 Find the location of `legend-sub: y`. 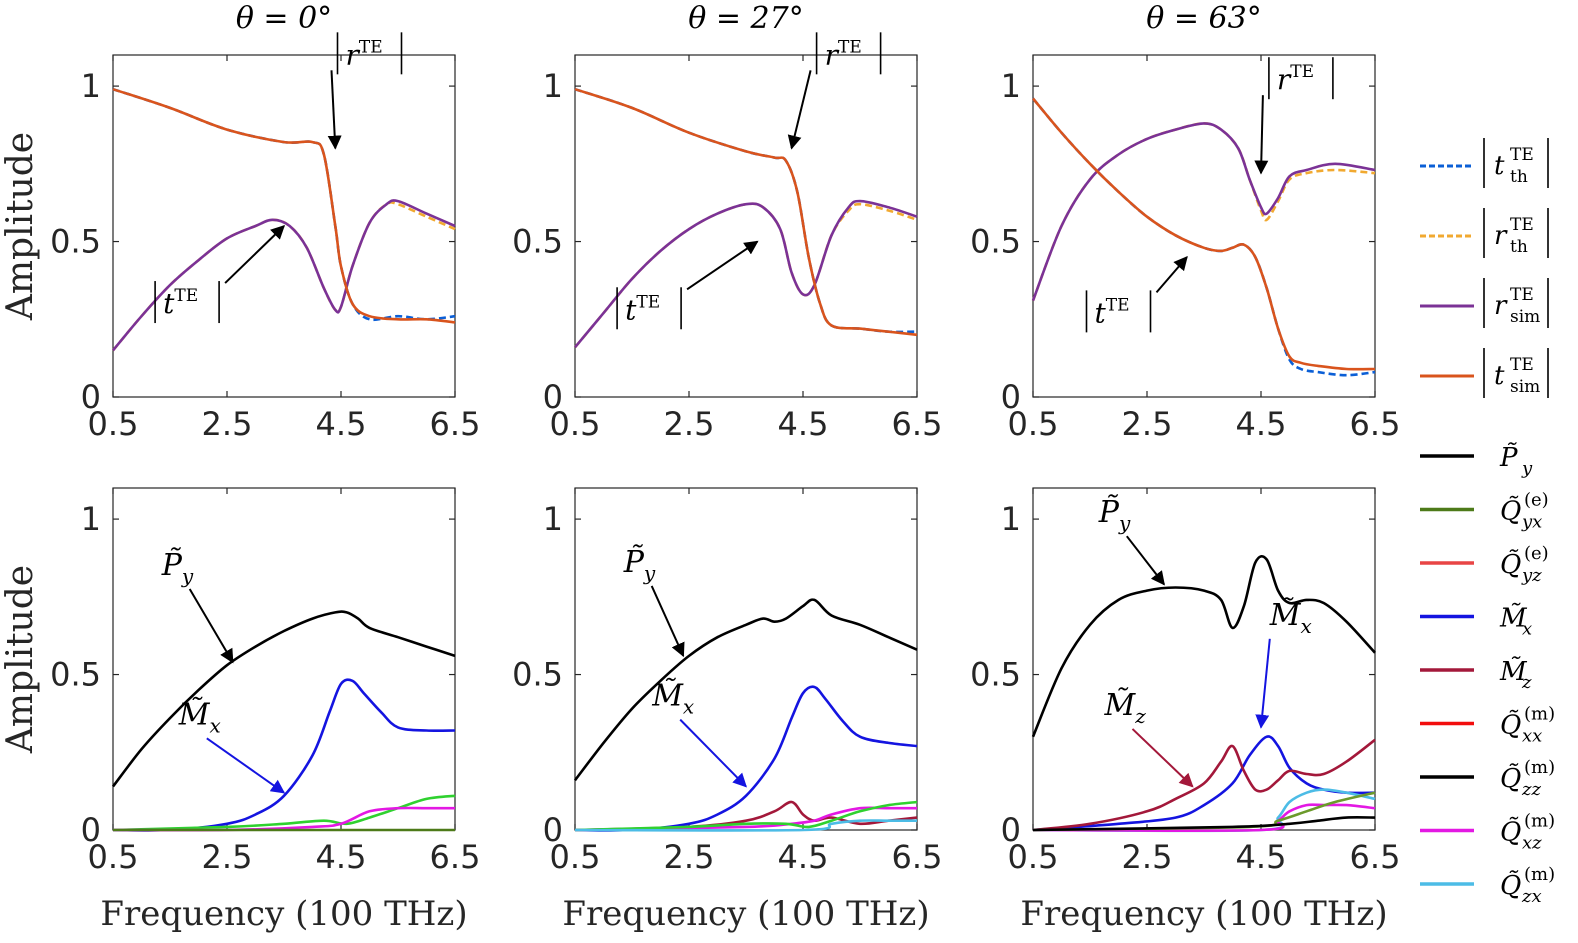

legend-sub: y is located at coordinates (1527, 468).